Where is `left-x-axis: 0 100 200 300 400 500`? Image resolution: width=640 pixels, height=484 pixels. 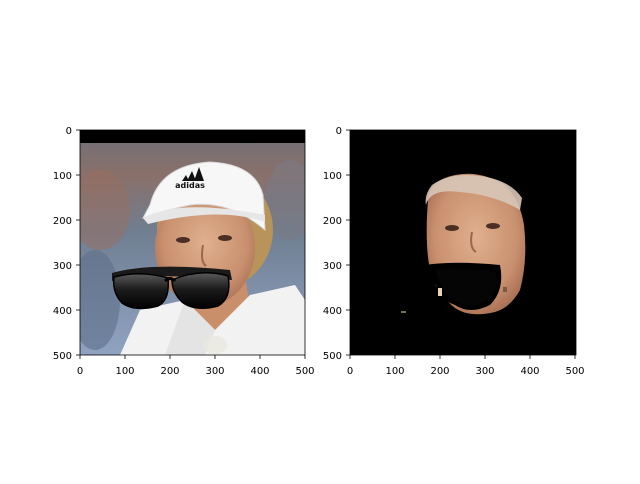 left-x-axis: 0 100 200 300 400 500 is located at coordinates (196, 366).